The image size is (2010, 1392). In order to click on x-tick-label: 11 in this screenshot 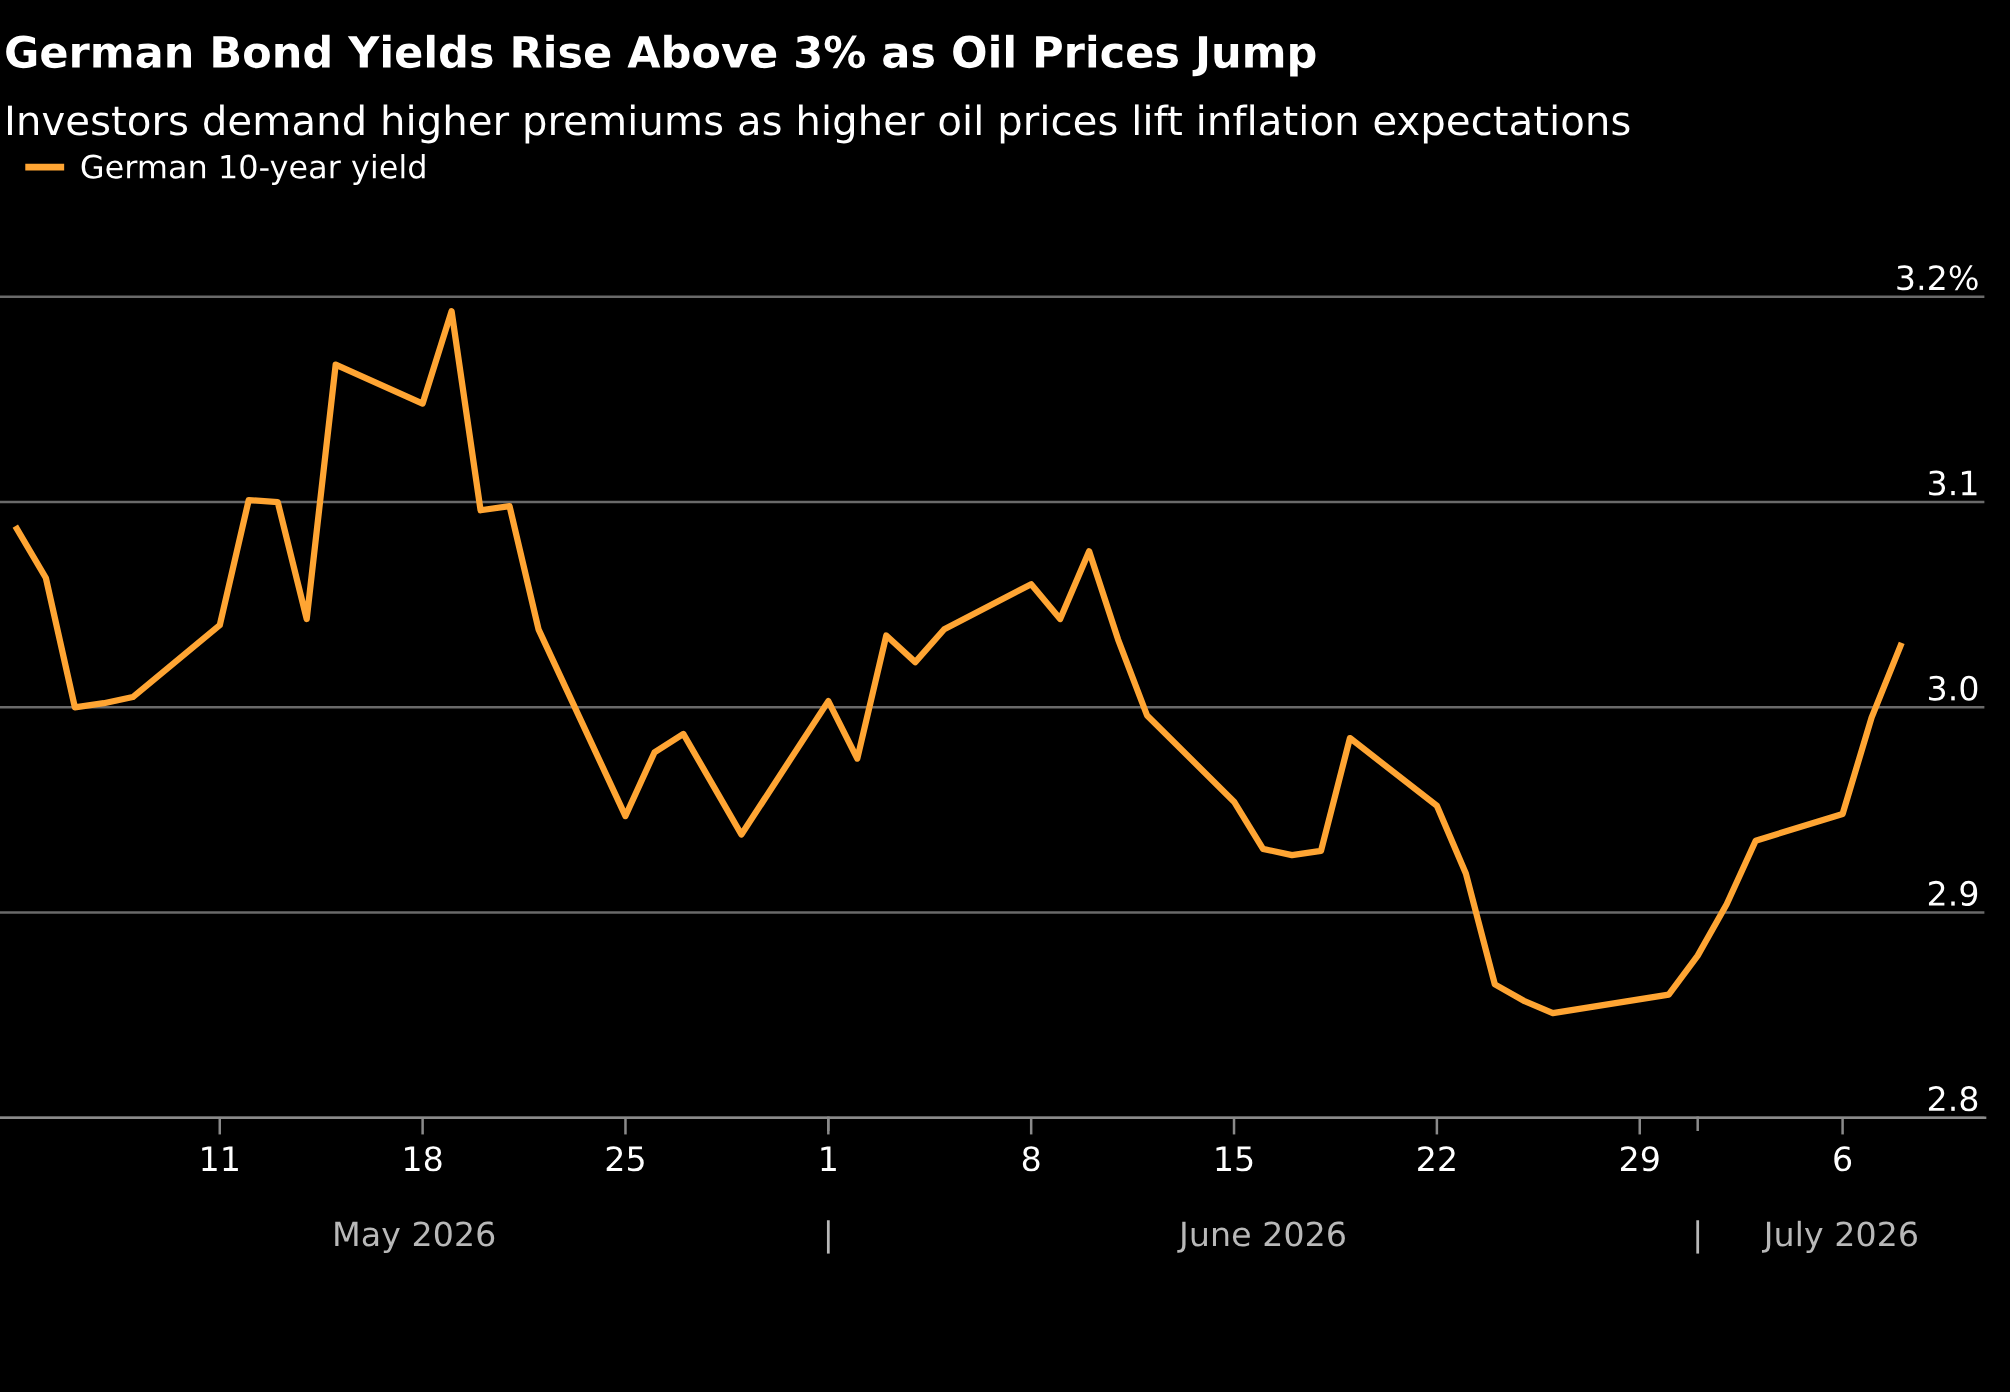, I will do `click(220, 1158)`.